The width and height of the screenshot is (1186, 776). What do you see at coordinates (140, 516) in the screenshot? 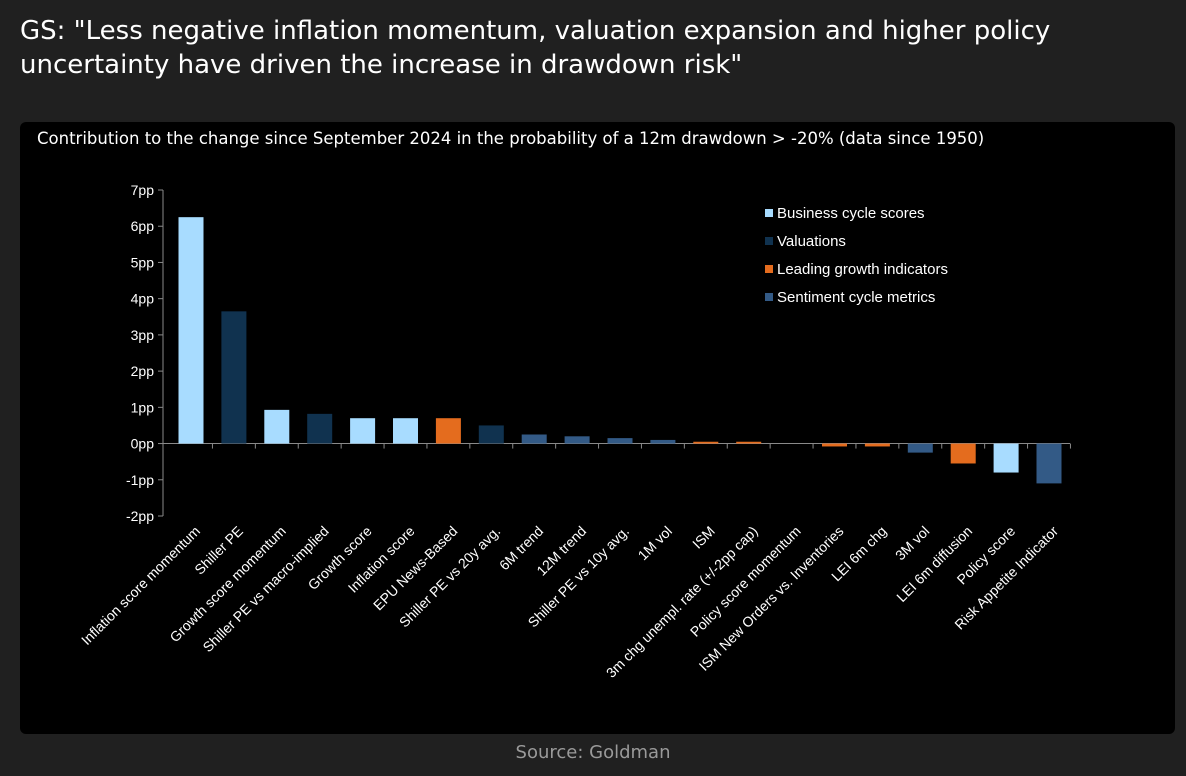
I see `y-tick-label: -2pp` at bounding box center [140, 516].